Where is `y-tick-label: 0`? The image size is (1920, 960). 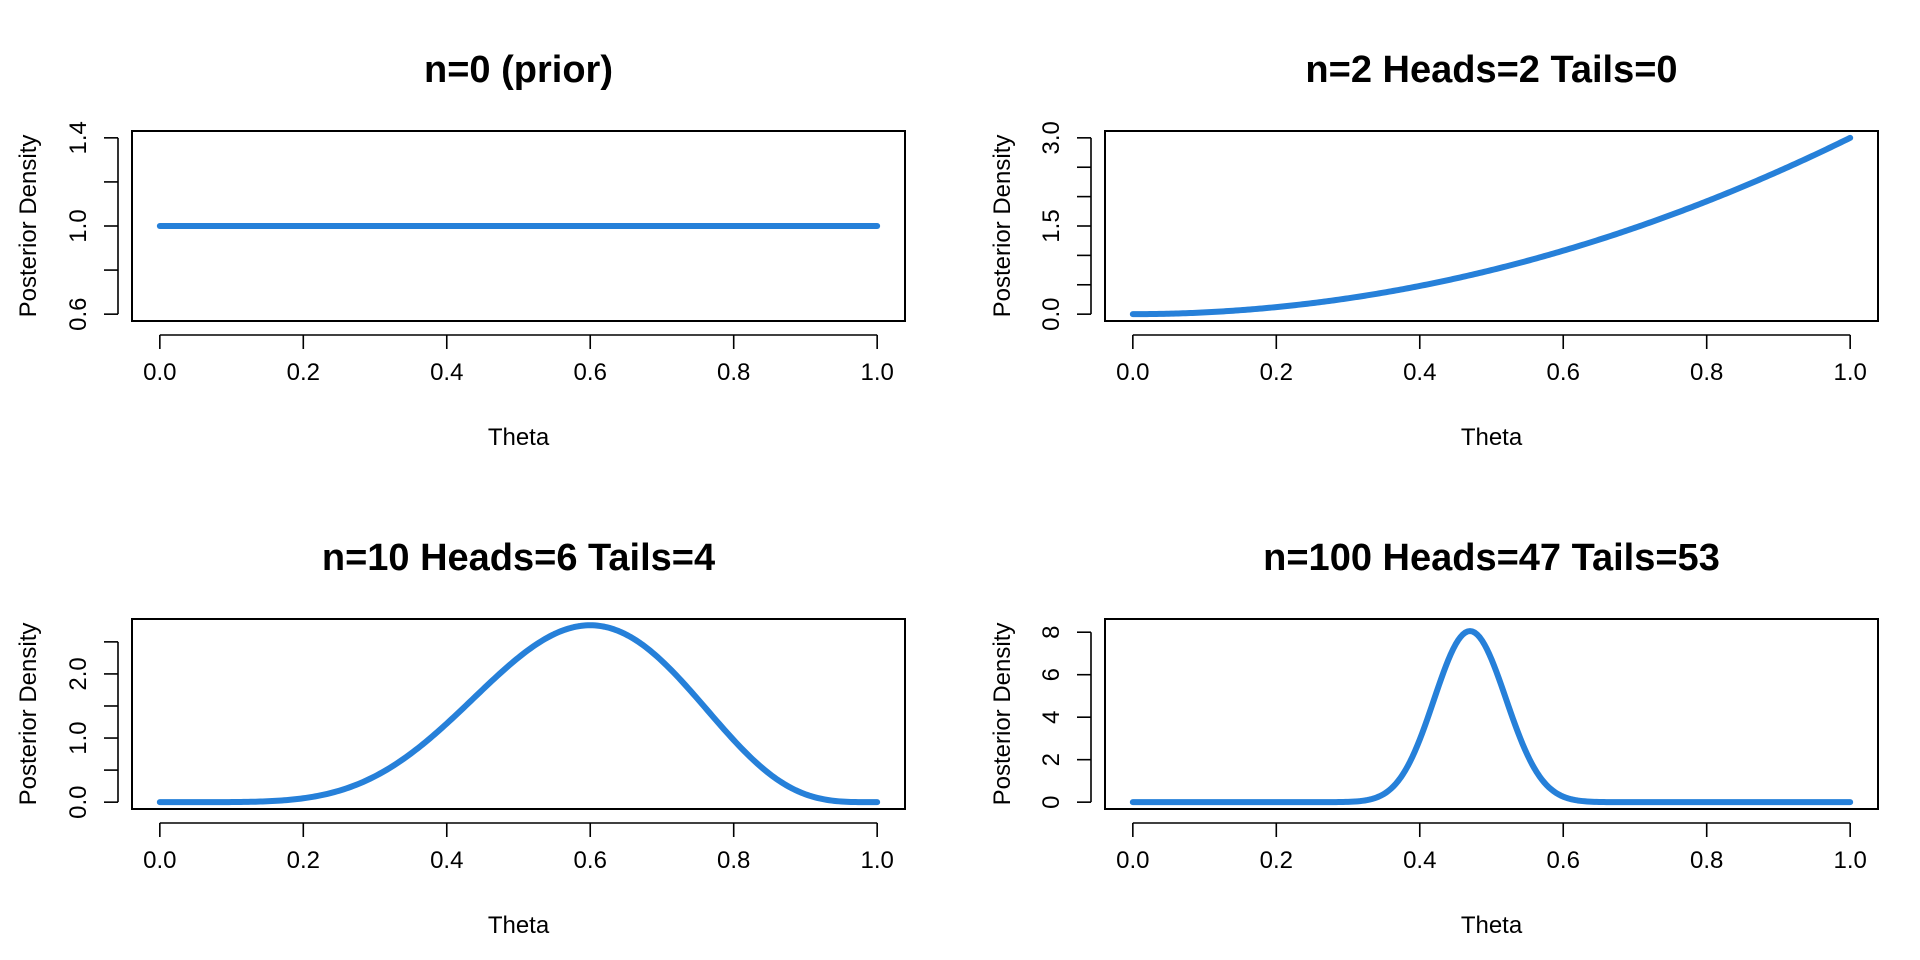 y-tick-label: 0 is located at coordinates (1051, 801).